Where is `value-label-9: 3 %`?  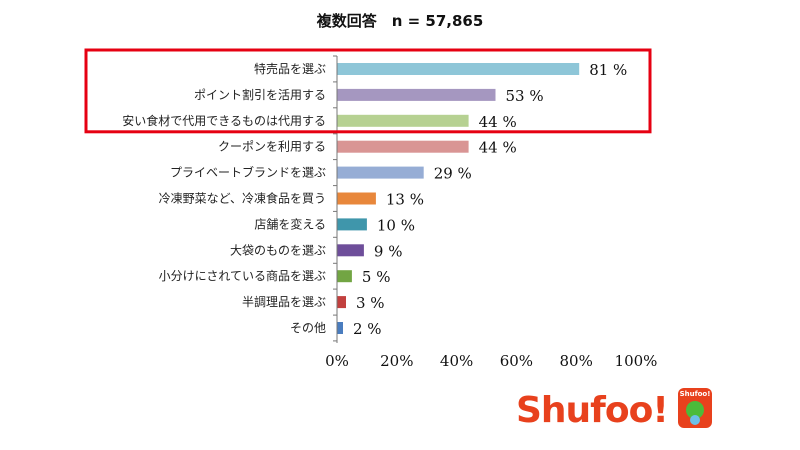
value-label-9: 3 % is located at coordinates (370, 303).